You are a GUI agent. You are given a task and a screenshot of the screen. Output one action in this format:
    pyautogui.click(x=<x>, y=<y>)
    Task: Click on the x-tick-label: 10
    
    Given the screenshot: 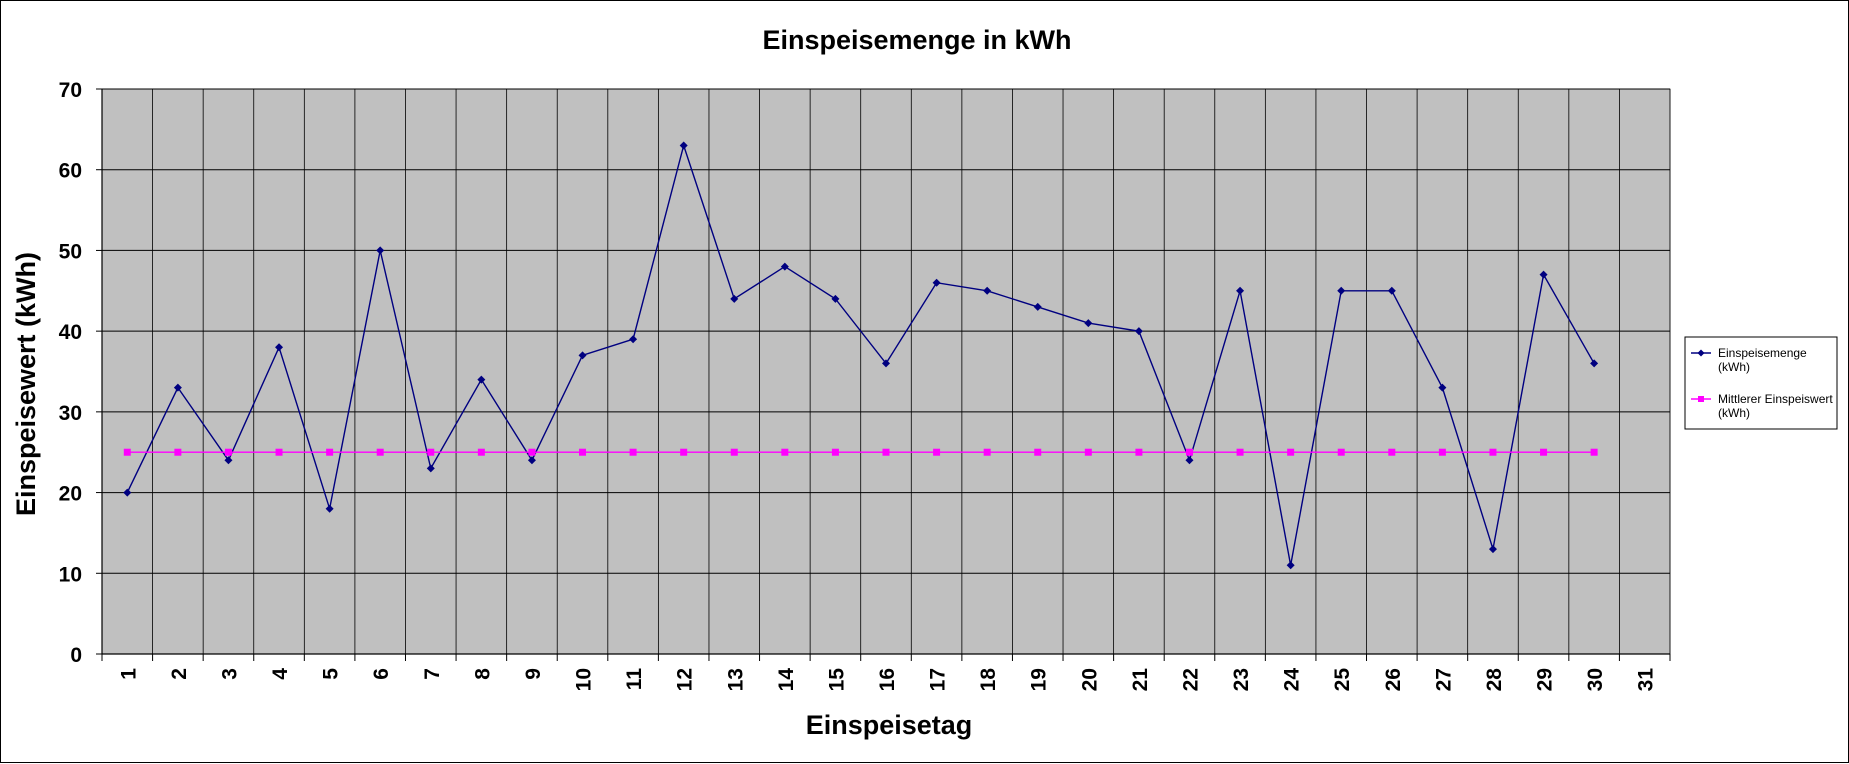 What is the action you would take?
    pyautogui.click(x=584, y=679)
    